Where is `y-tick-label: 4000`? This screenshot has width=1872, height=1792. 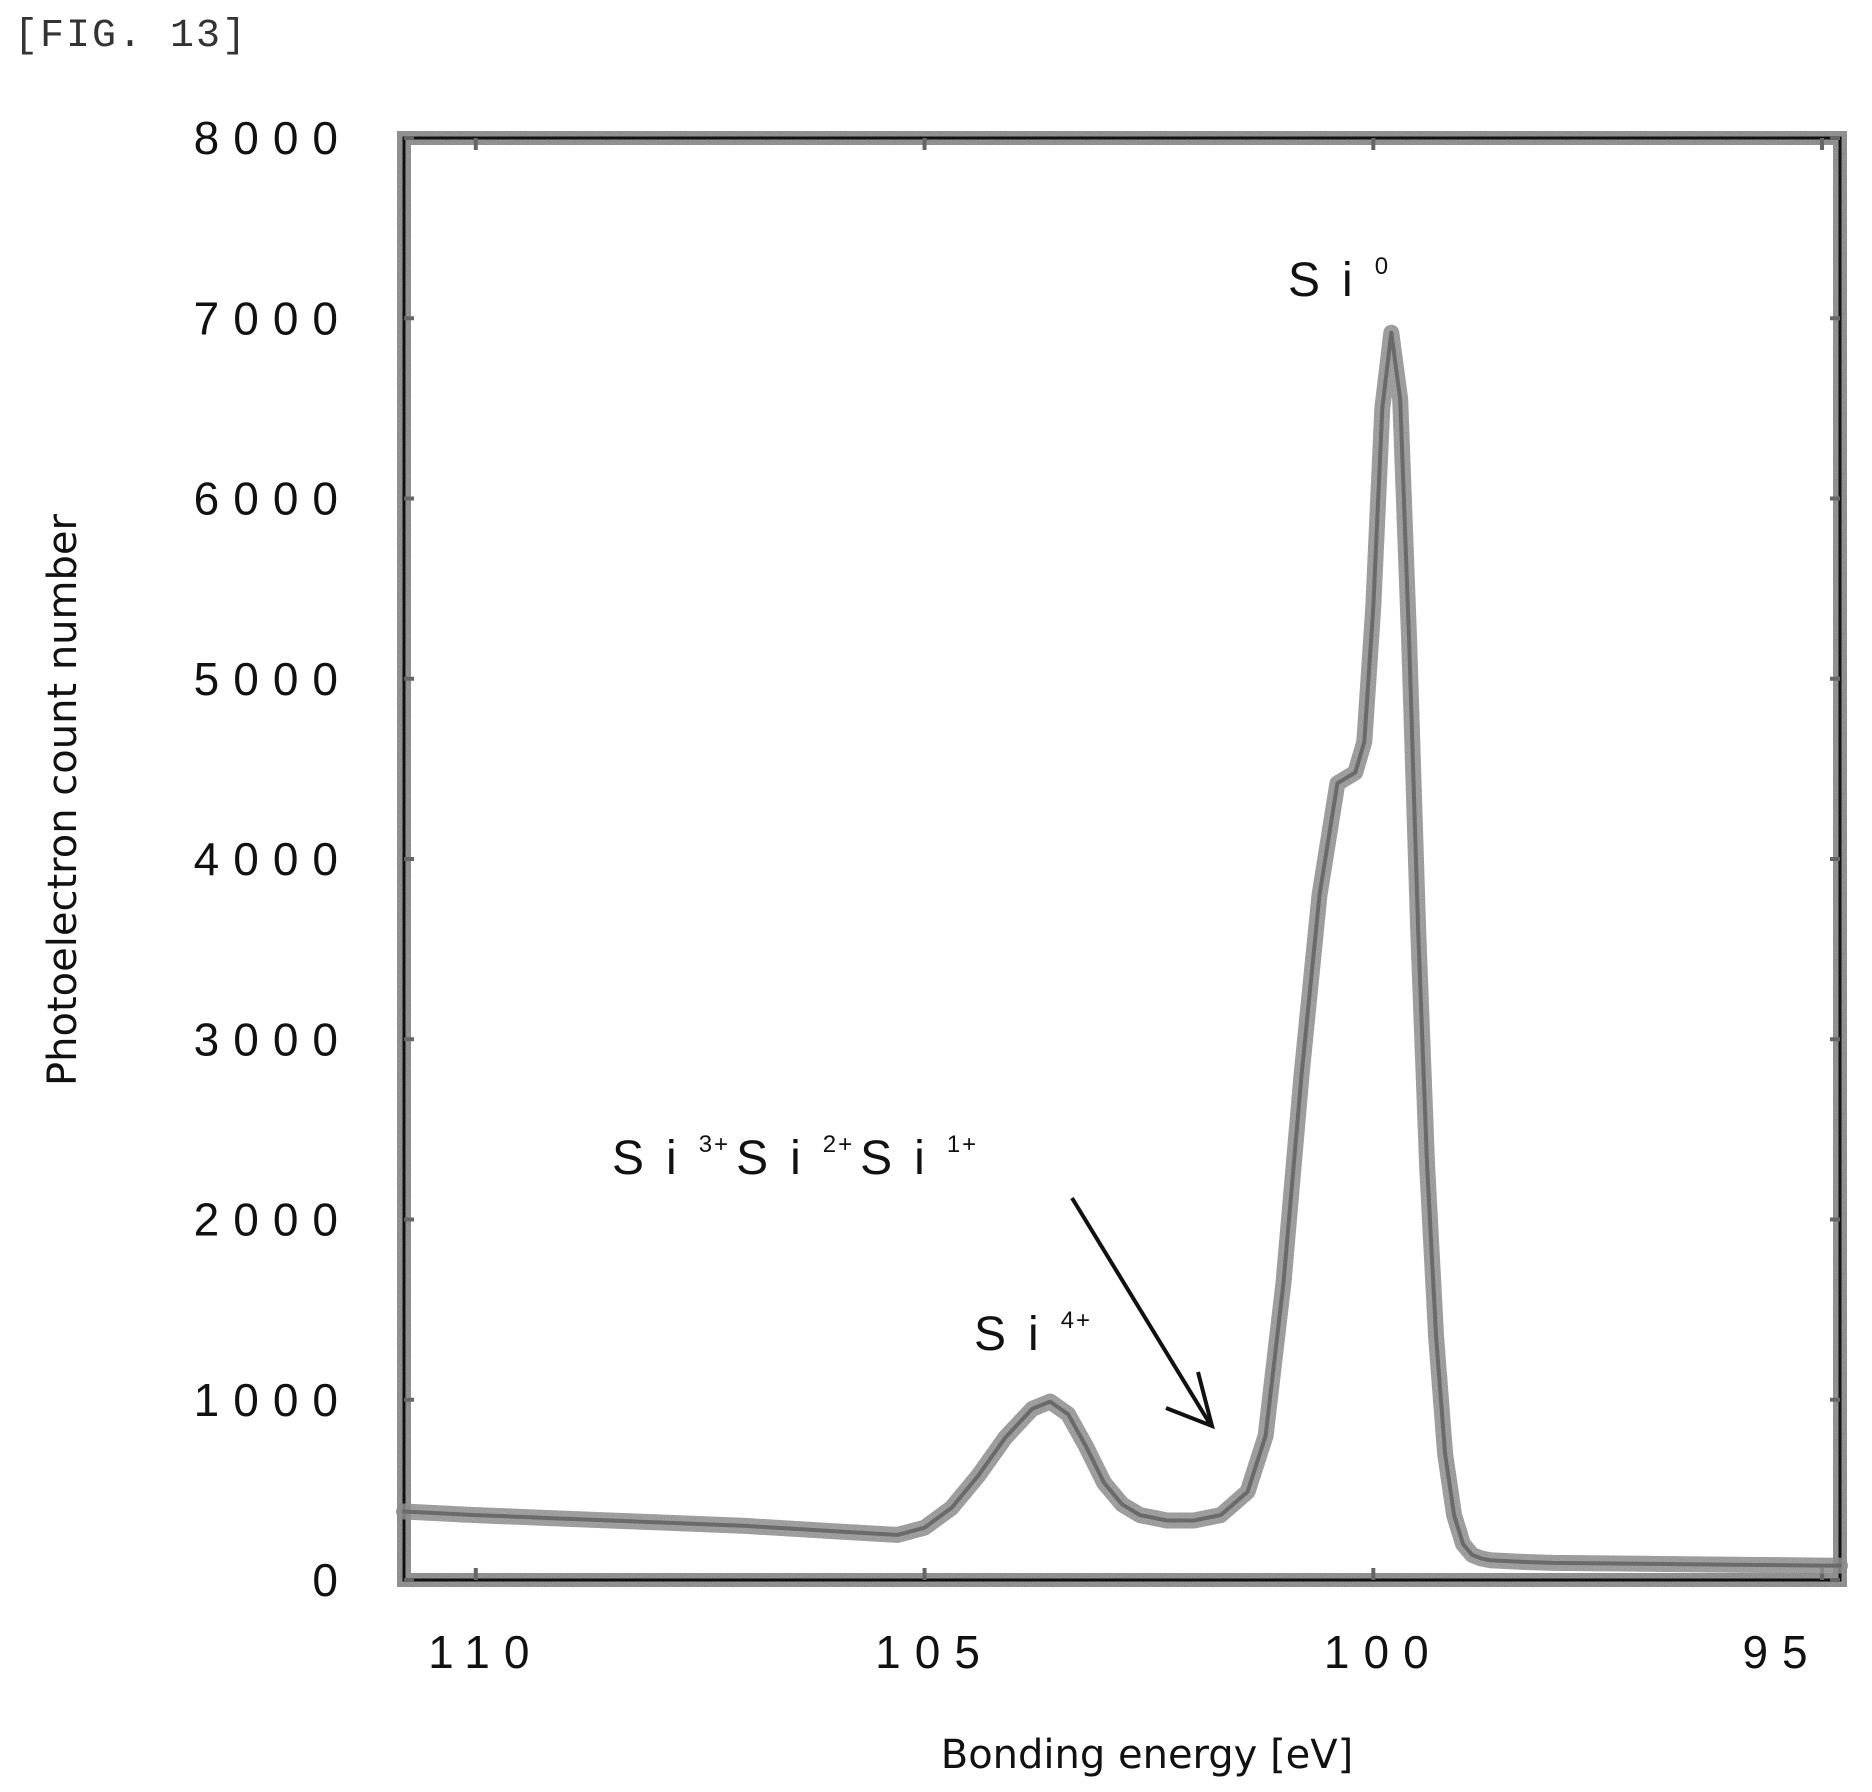
y-tick-label: 4000 is located at coordinates (273, 859).